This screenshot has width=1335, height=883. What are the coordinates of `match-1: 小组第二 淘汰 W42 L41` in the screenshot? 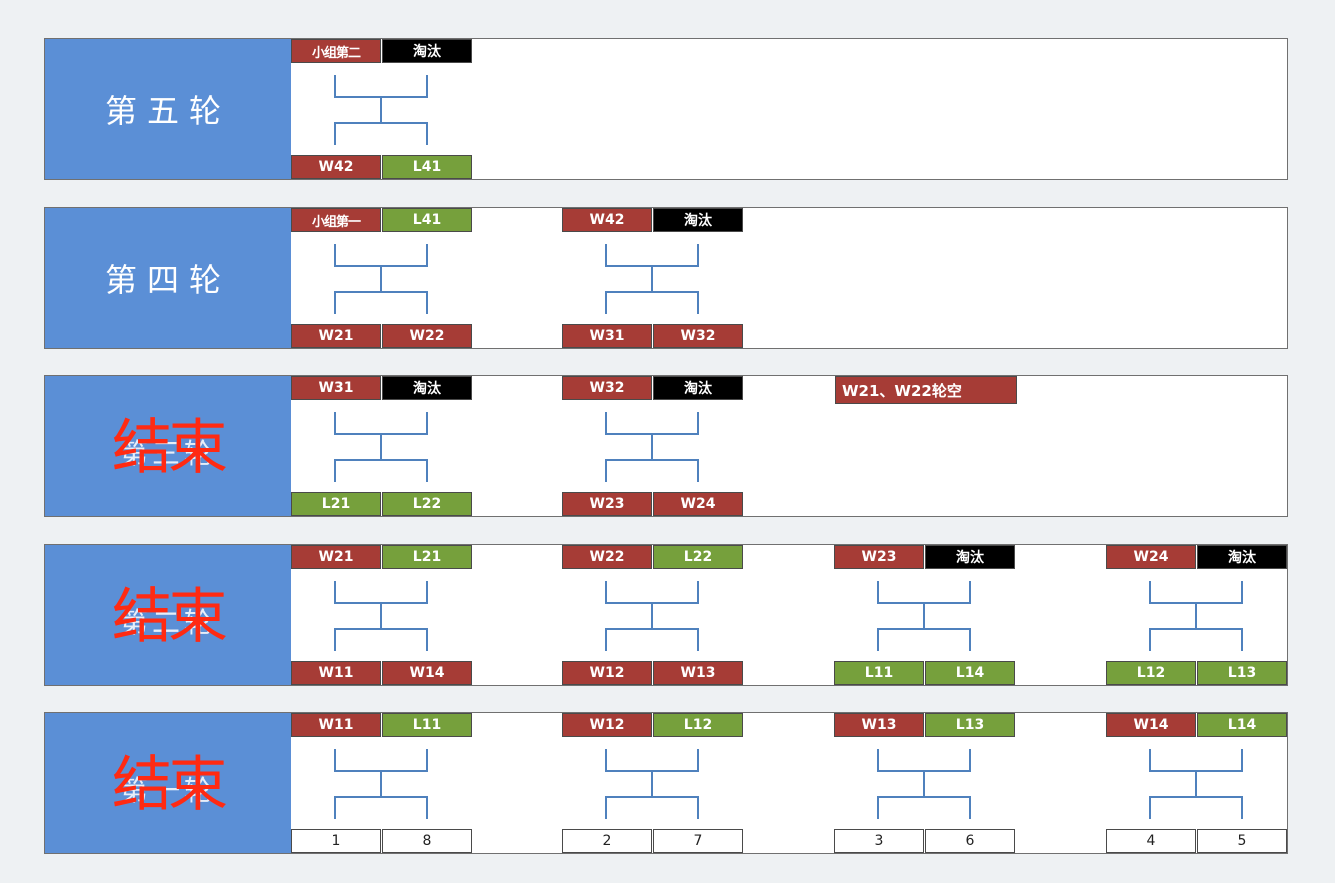 It's located at (381, 109).